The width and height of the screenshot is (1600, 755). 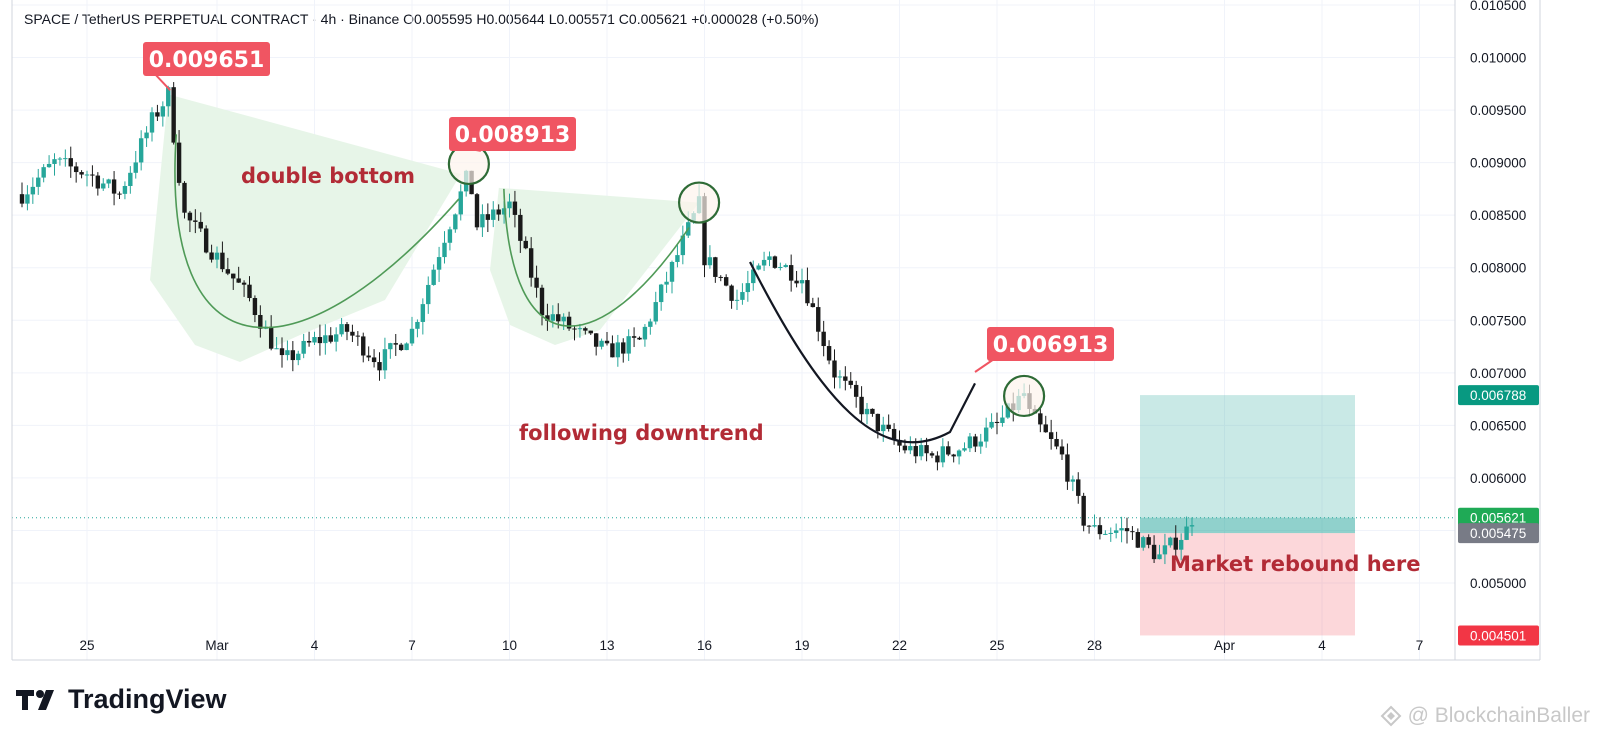 What do you see at coordinates (1498, 215) in the screenshot?
I see `price-tick-label: 0.008500` at bounding box center [1498, 215].